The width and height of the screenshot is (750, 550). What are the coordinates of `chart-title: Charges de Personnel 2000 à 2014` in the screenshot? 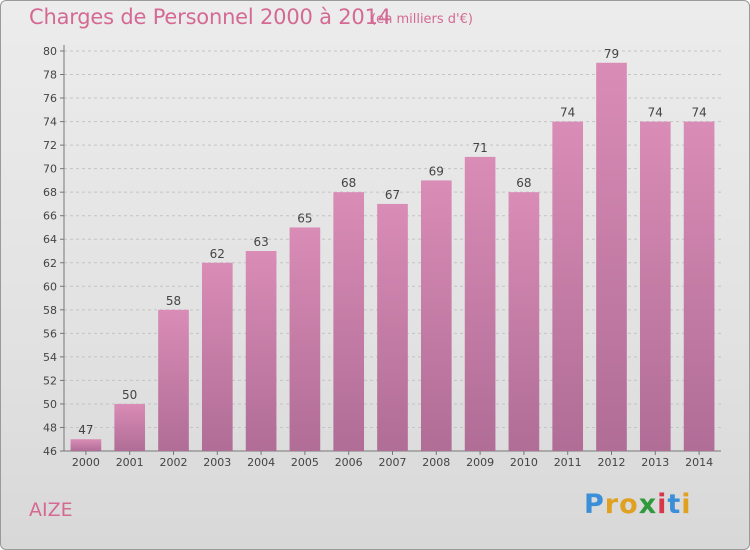 It's located at (210, 17).